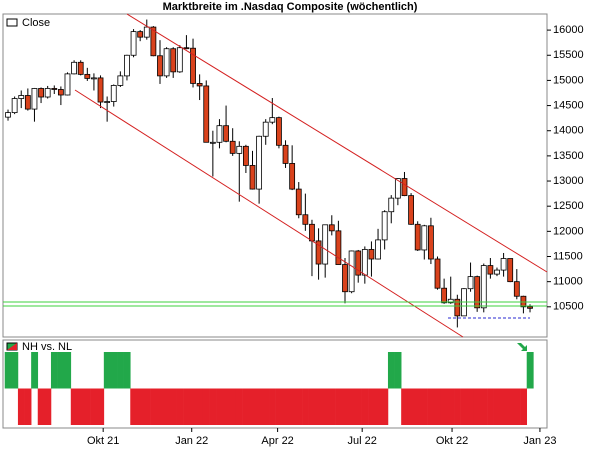 Image resolution: width=595 pixels, height=450 pixels. I want to click on y-tick-label: 11000, so click(568, 282).